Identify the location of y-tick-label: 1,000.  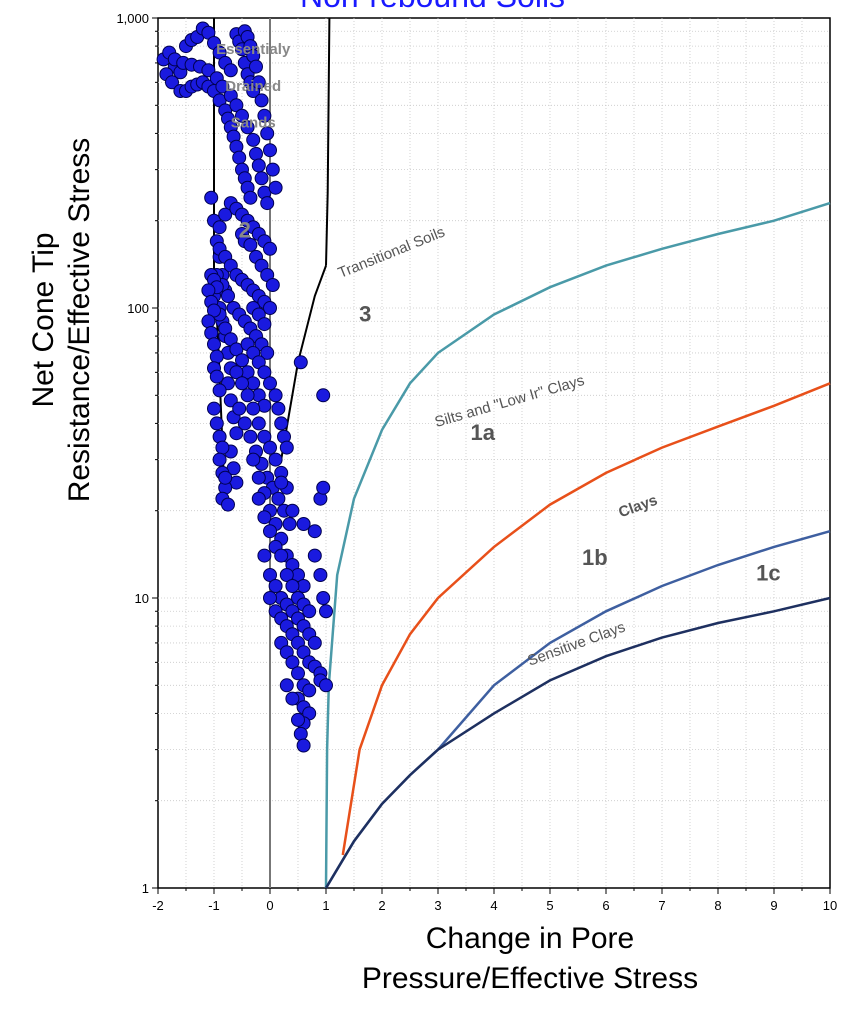
(132, 18).